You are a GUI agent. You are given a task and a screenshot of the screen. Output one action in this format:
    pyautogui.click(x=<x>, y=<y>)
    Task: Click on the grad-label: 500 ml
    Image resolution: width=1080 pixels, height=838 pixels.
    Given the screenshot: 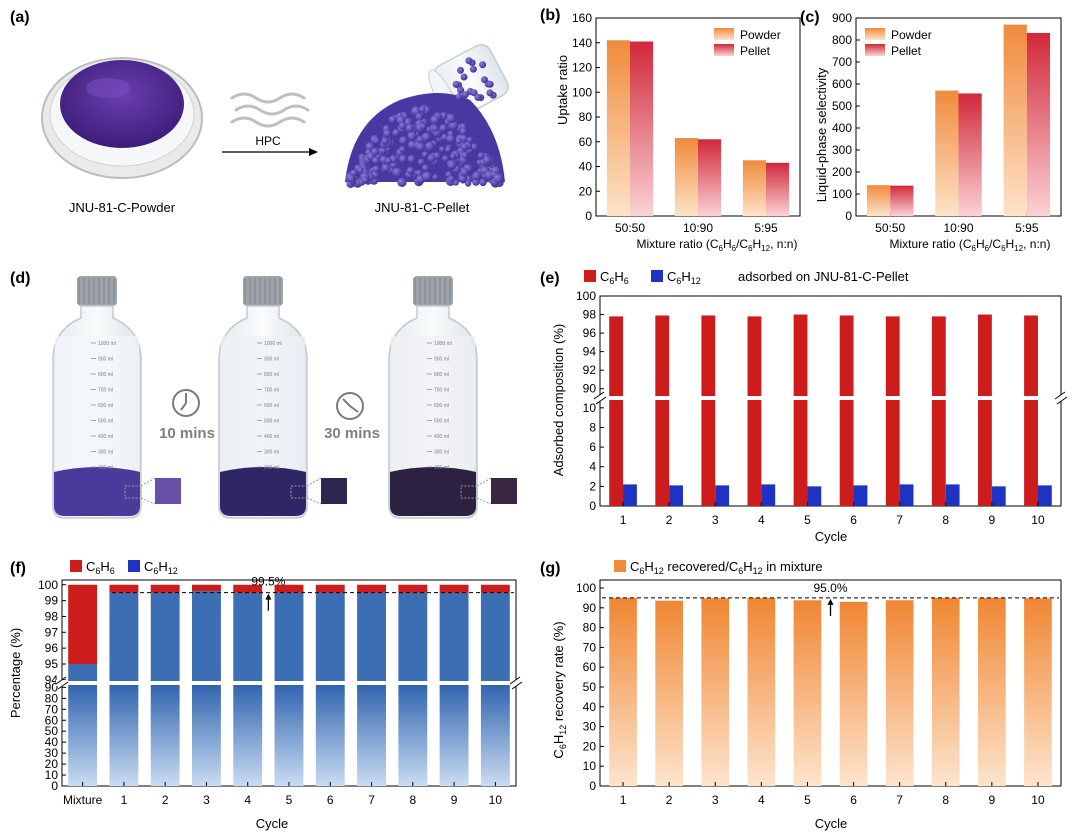 What is the action you would take?
    pyautogui.click(x=441, y=422)
    